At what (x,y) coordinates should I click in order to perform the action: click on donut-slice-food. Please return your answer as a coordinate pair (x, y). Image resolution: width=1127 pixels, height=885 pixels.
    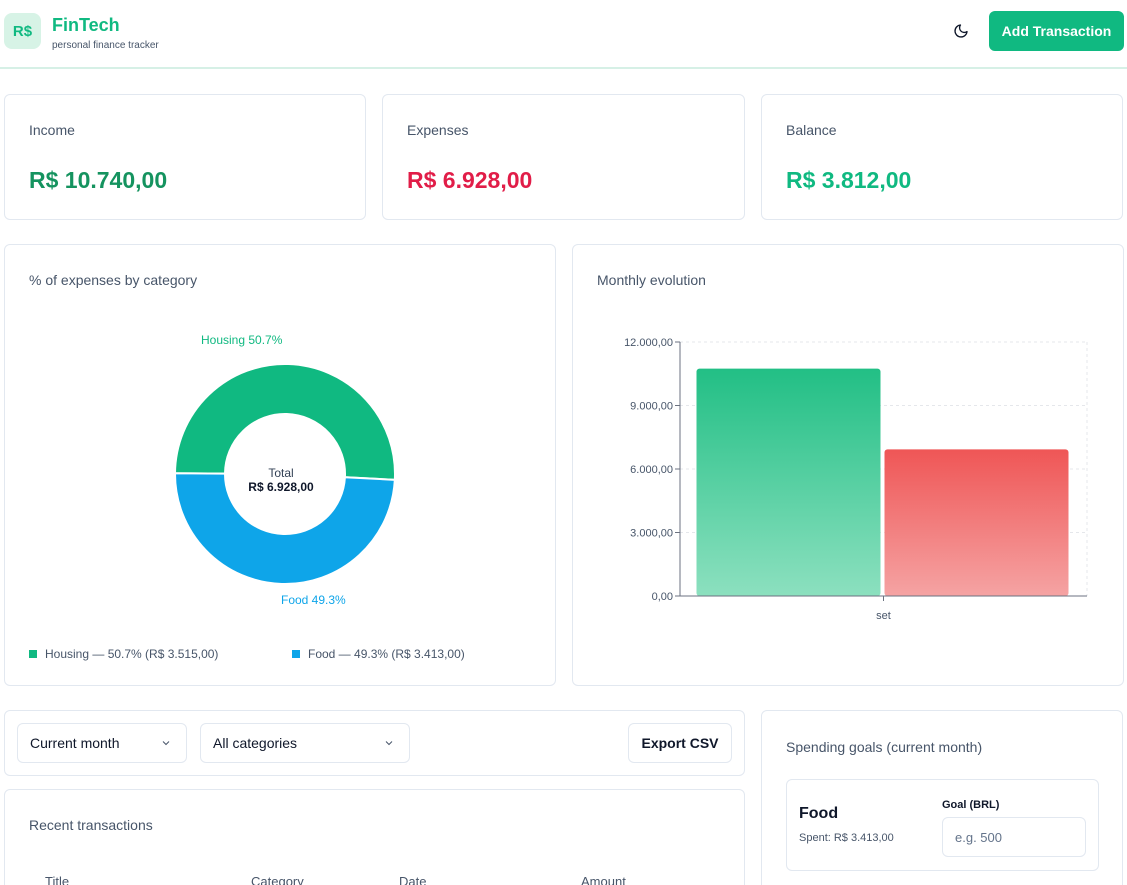
    Looking at the image, I should click on (285, 528).